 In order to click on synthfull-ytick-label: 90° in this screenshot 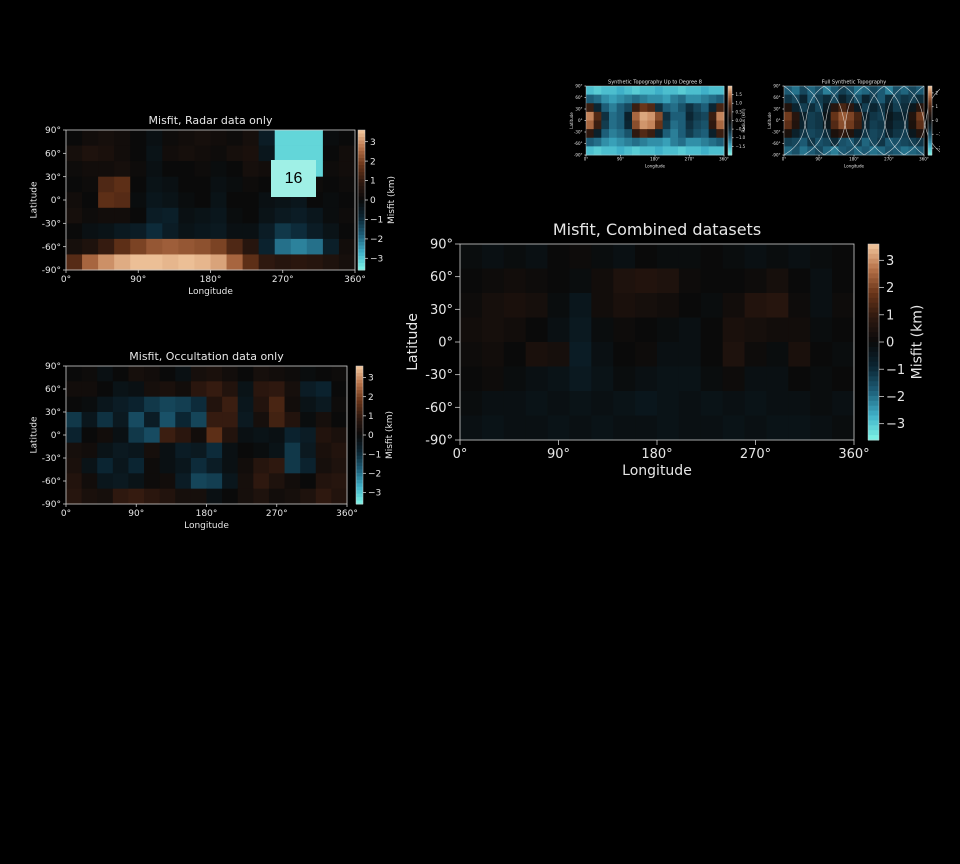, I will do `click(776, 85)`.